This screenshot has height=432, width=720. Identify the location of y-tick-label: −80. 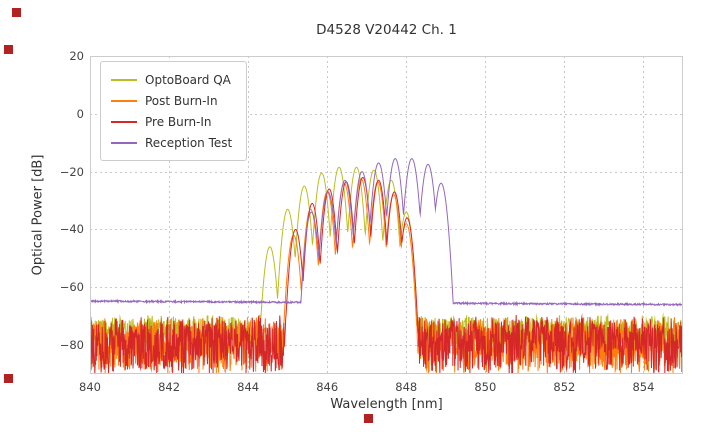
(71, 345).